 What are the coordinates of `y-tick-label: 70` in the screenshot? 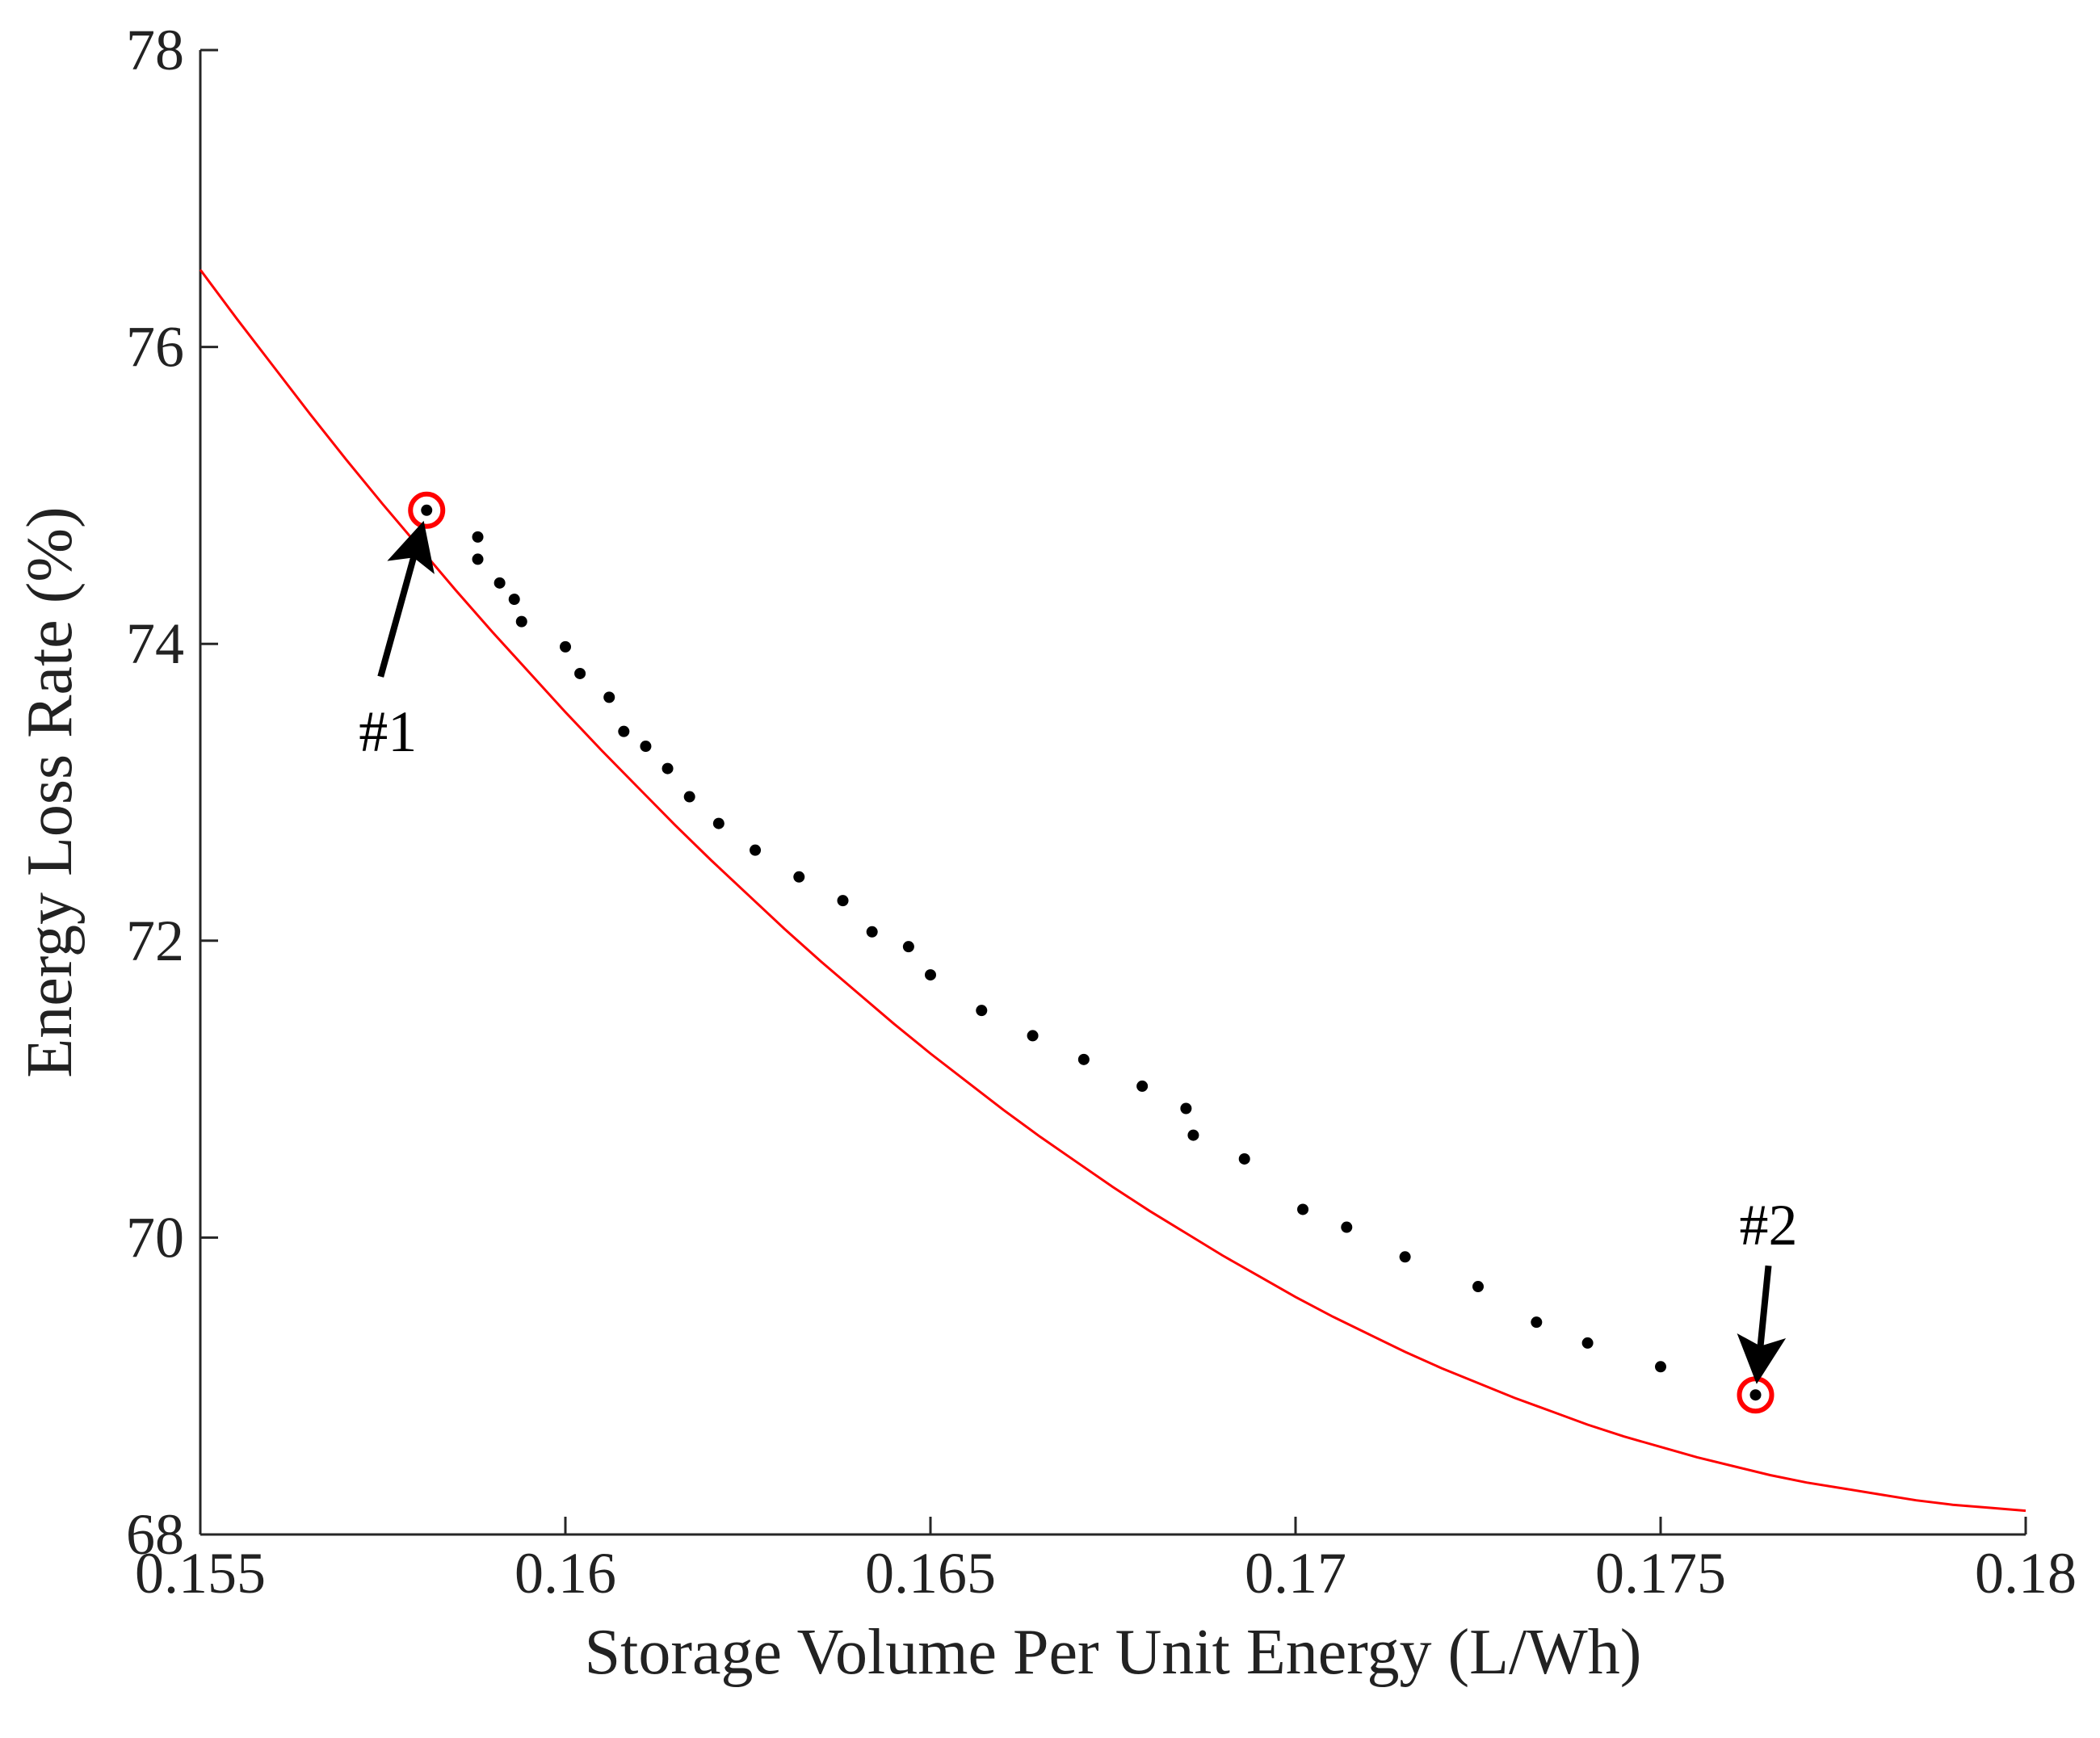 It's located at (155, 1238).